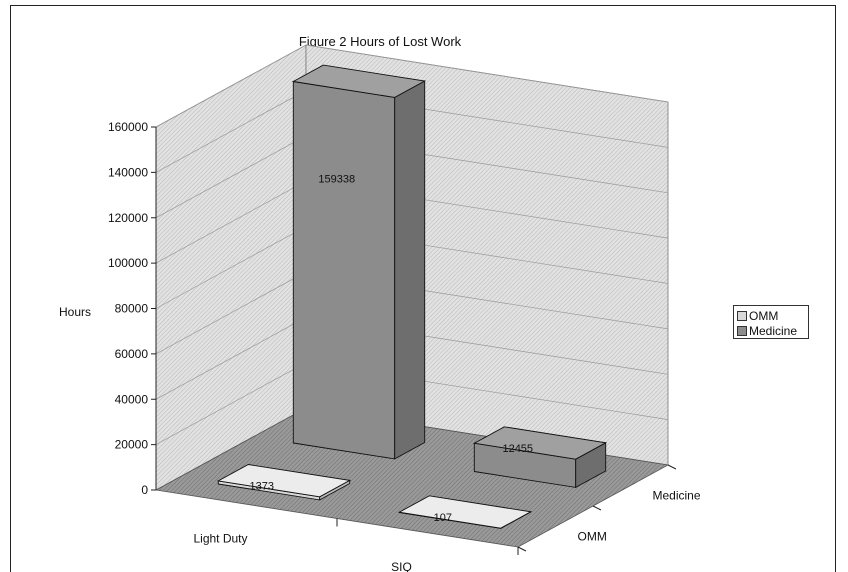 The height and width of the screenshot is (572, 848). I want to click on legend-label-medicine: Medicine, so click(773, 330).